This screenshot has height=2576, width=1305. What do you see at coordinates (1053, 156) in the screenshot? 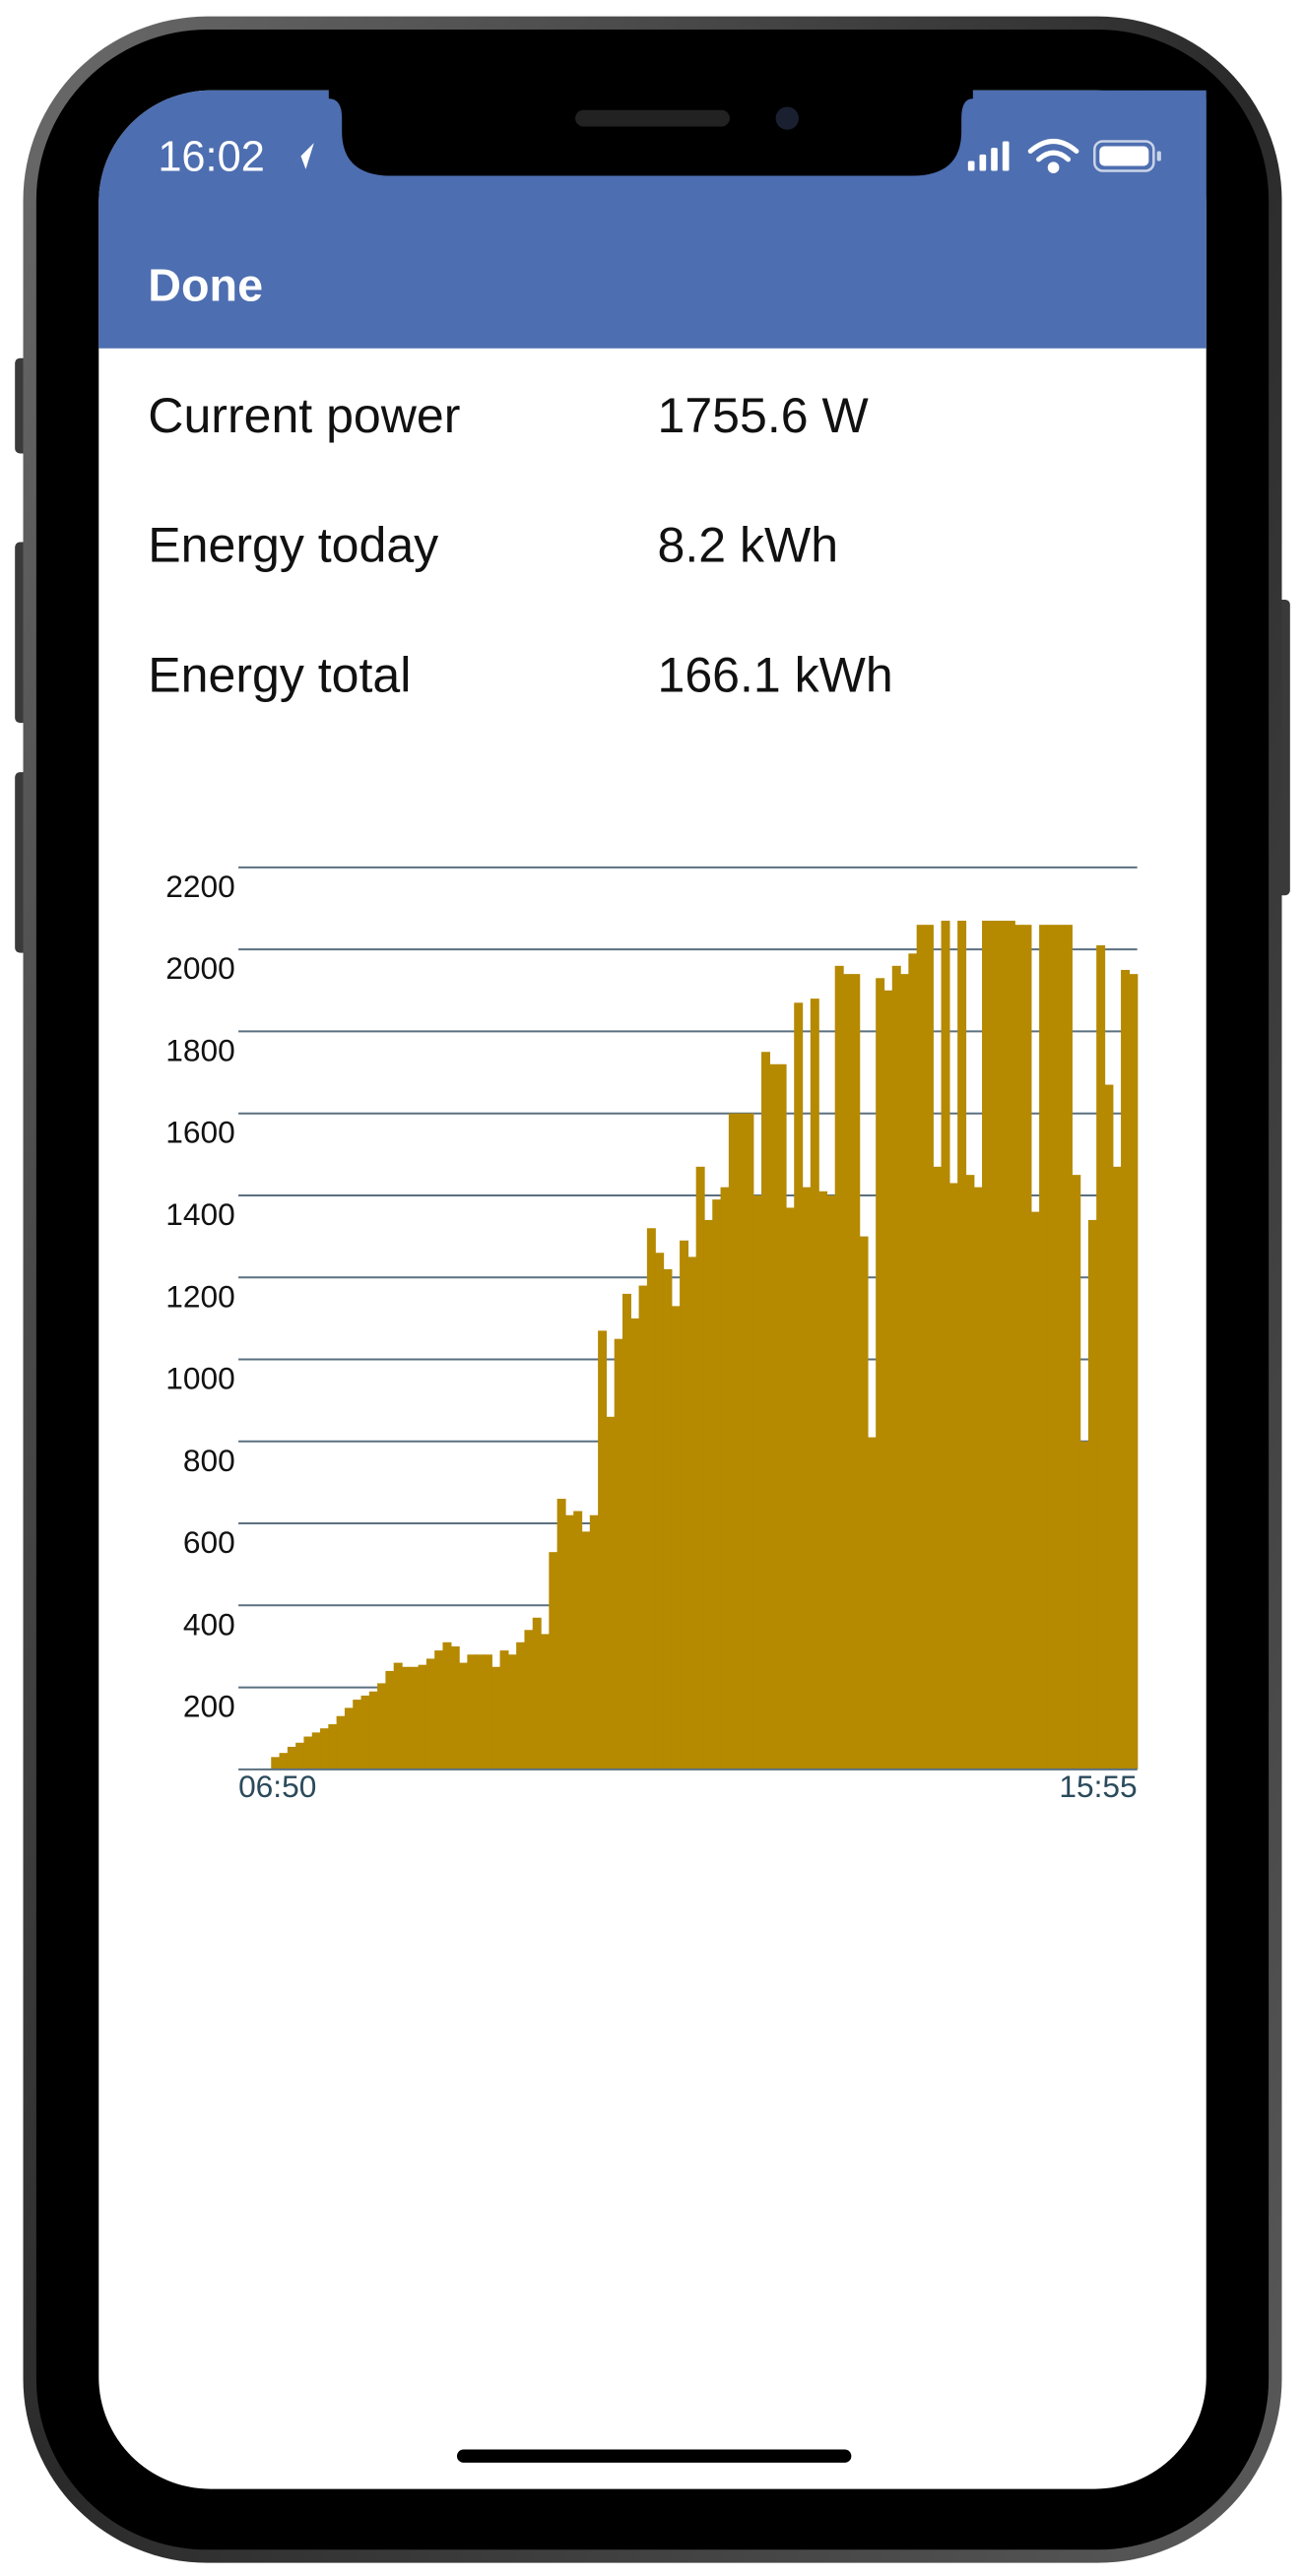
I see `wifi-icon` at bounding box center [1053, 156].